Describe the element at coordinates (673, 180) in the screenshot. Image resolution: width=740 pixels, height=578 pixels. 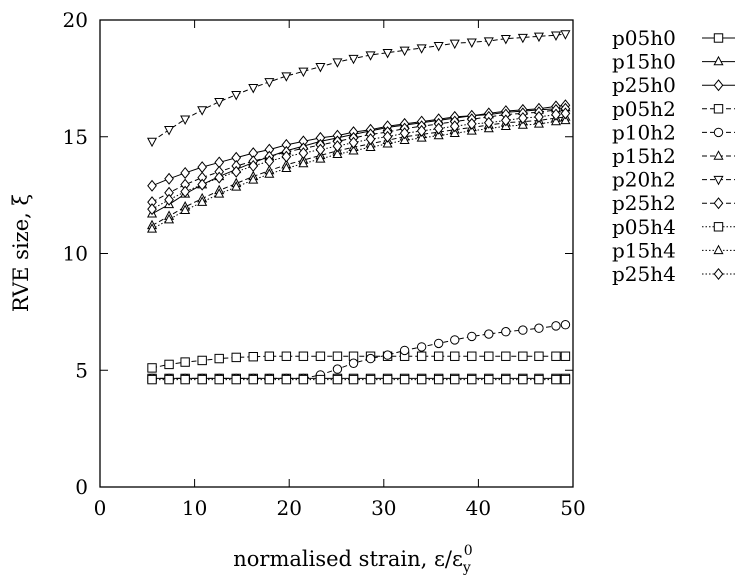
I see `legend-item-p20h2: p20h2` at that location.